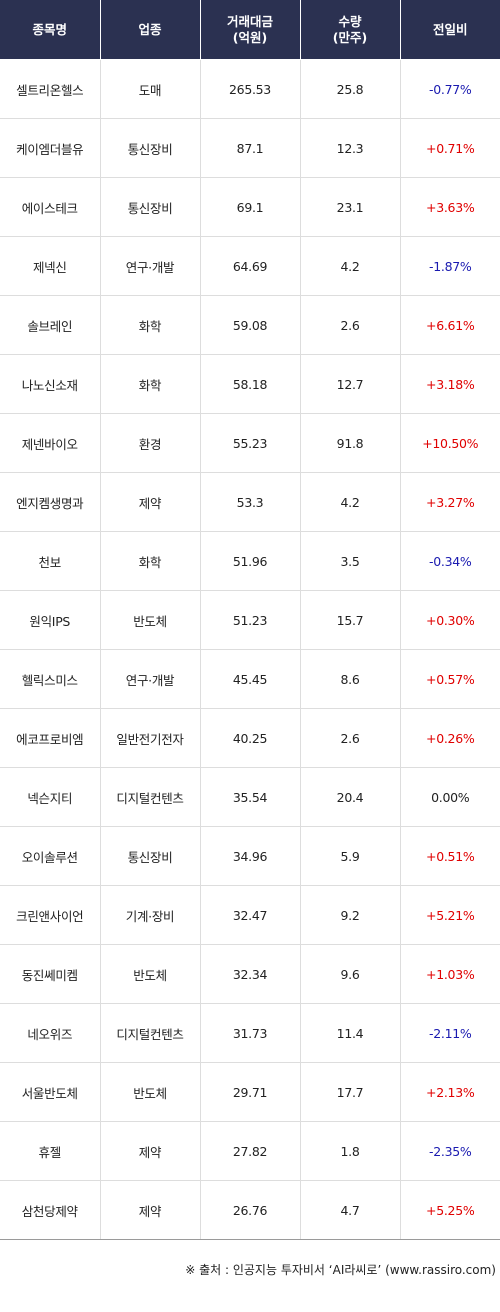 The width and height of the screenshot is (500, 1312). I want to click on cell-change: +3.18%, so click(450, 384).